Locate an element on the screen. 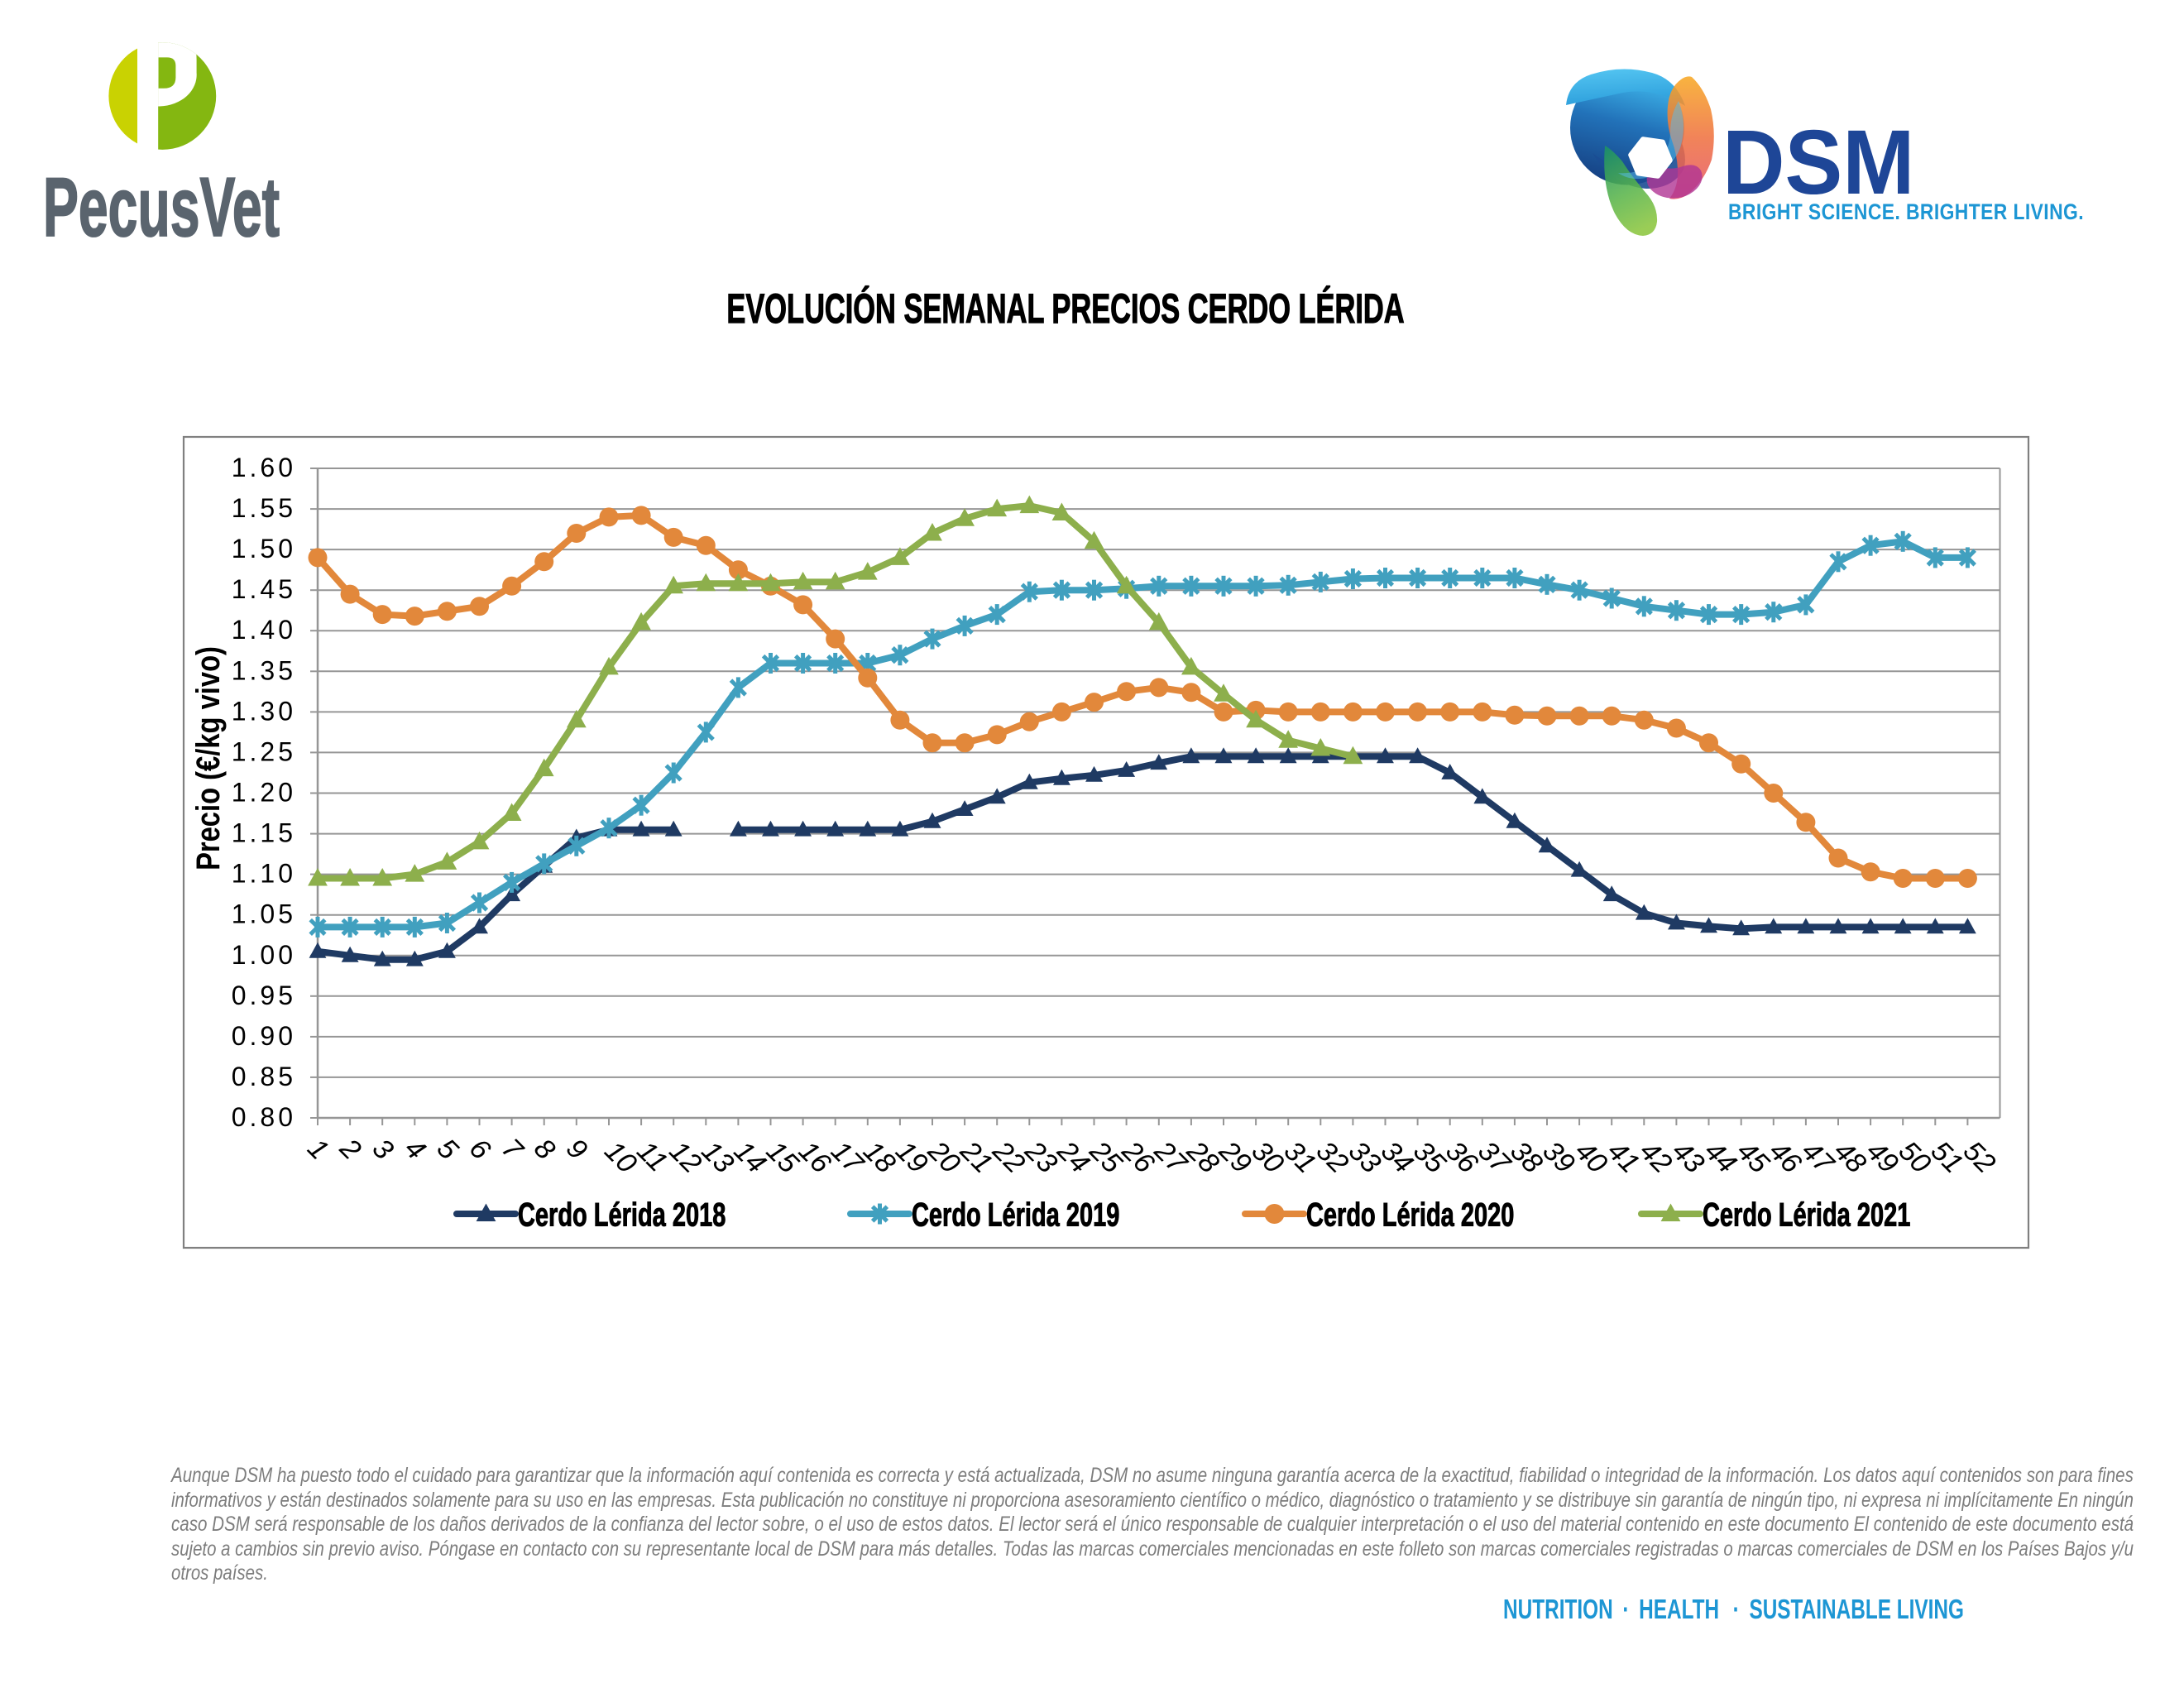 This screenshot has height=1688, width=2184. svg-text: 1.35 is located at coordinates (264, 670).